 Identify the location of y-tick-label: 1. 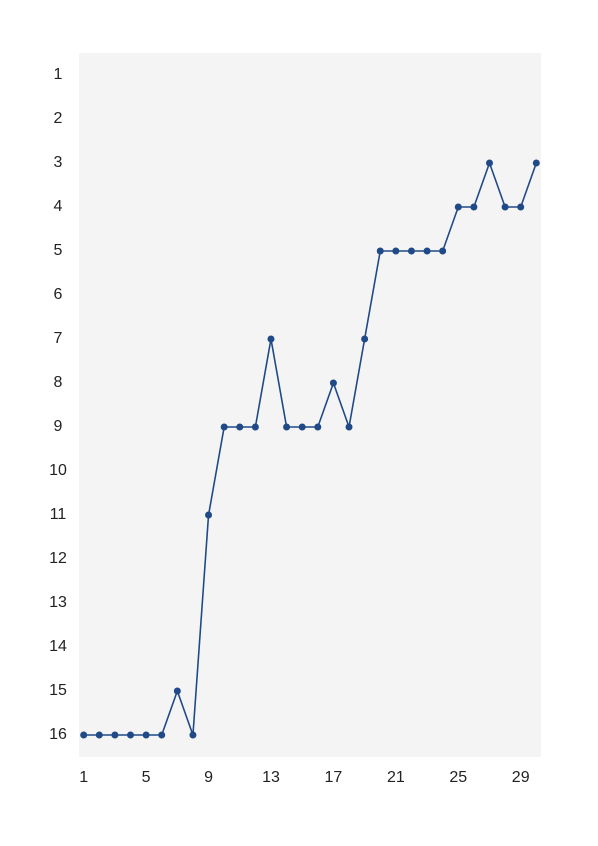
(58, 74).